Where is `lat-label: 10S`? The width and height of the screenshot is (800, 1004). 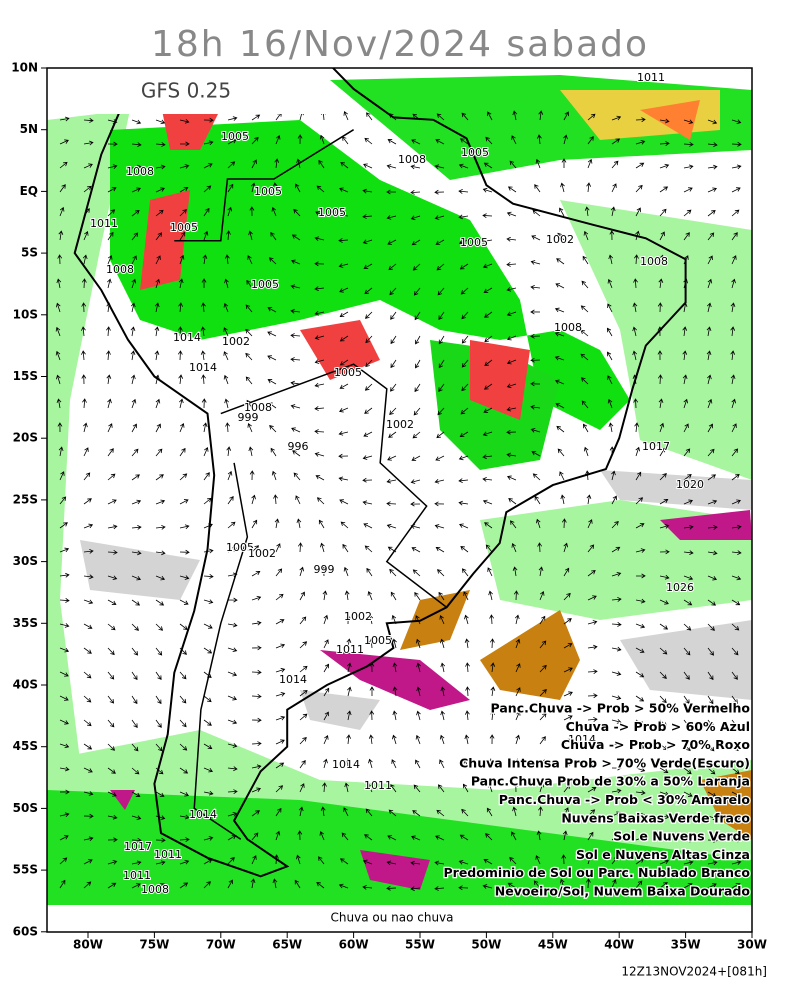 lat-label: 10S is located at coordinates (25, 314).